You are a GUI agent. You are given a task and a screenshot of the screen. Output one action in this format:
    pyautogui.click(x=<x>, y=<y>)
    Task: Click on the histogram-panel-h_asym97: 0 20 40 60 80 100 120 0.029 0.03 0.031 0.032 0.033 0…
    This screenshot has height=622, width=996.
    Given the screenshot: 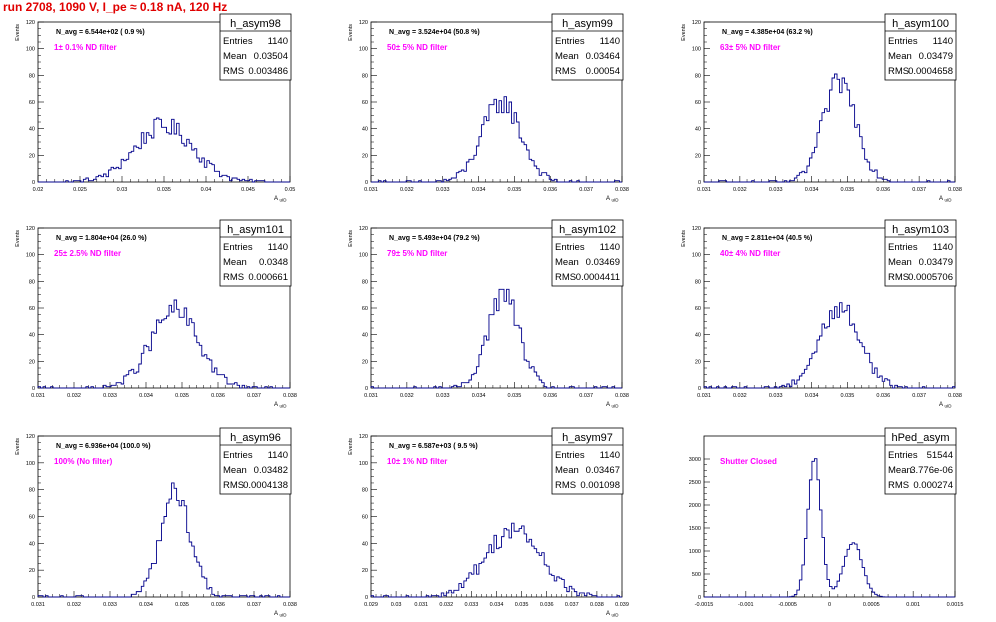 What is the action you would take?
    pyautogui.click(x=488, y=522)
    